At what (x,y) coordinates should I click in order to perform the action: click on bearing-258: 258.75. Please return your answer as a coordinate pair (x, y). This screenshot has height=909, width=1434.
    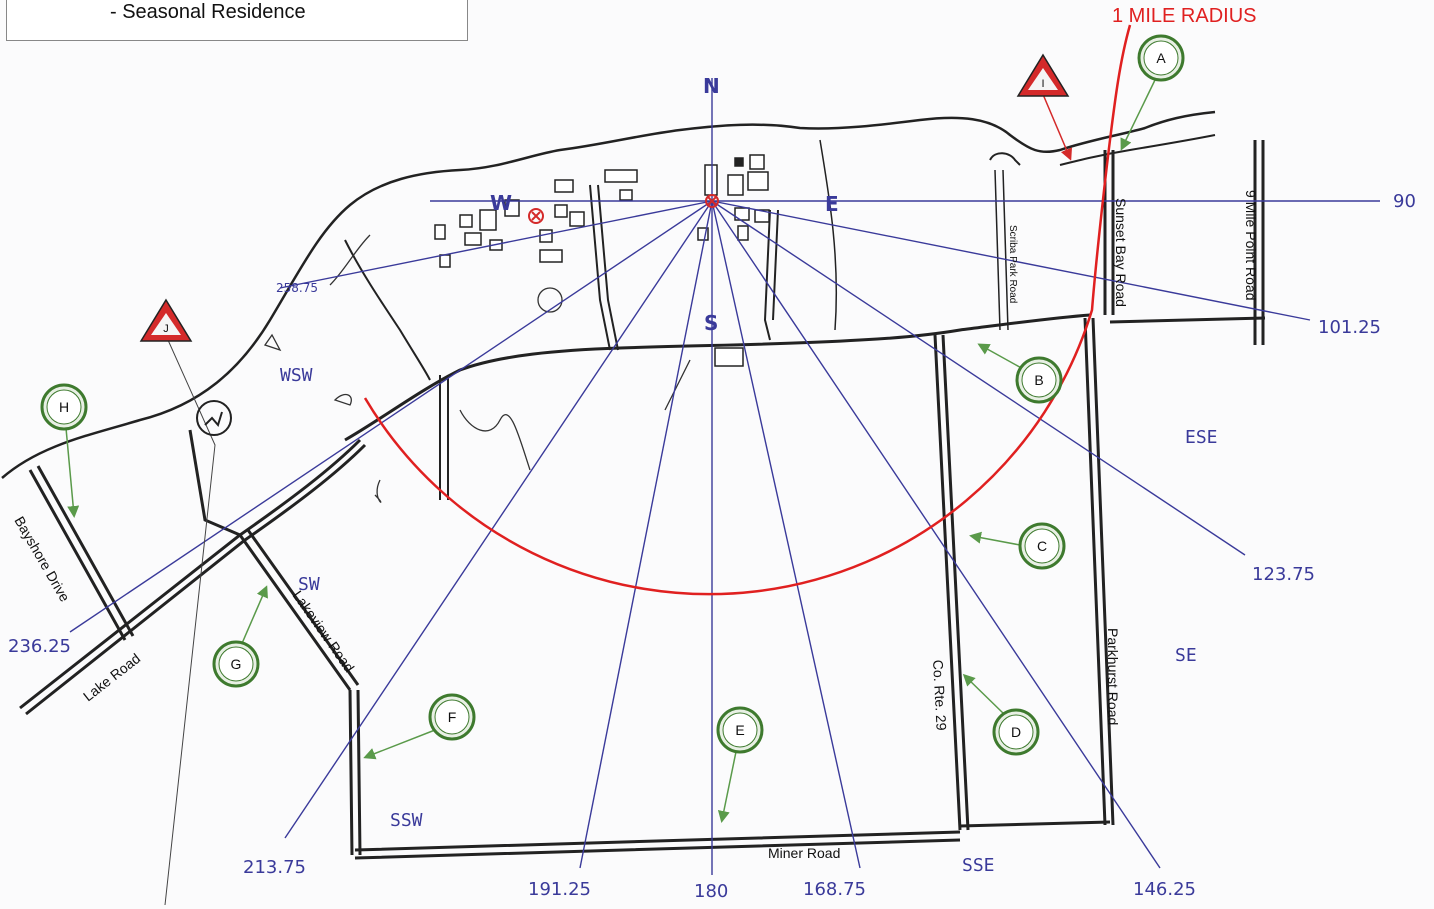
    Looking at the image, I should click on (297, 288).